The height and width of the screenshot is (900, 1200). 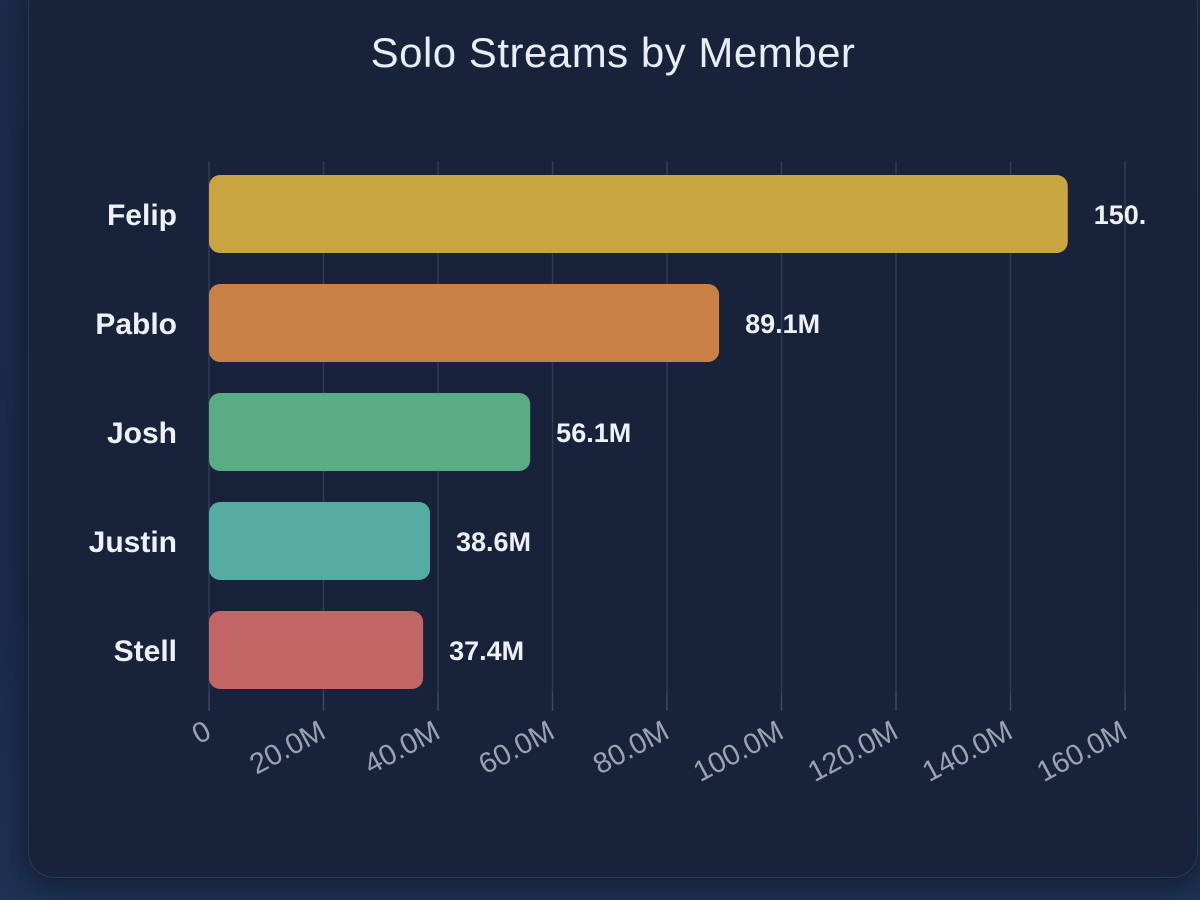 I want to click on value-label: 37.4M, so click(x=486, y=651).